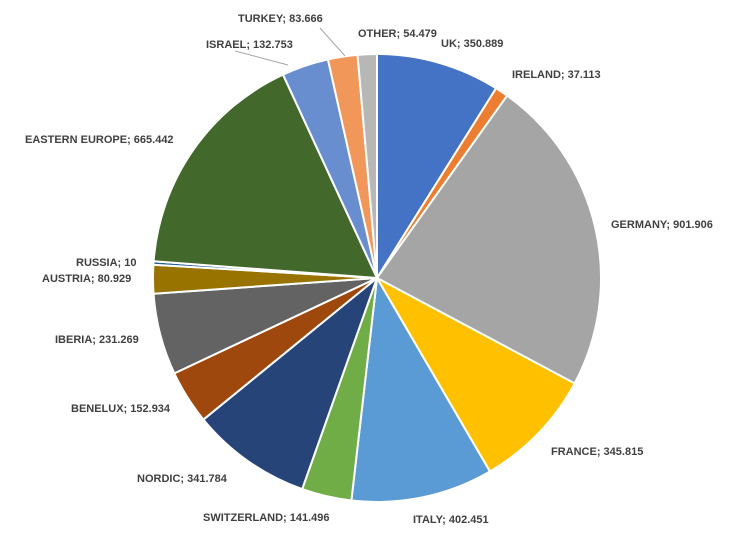 This screenshot has height=540, width=742. I want to click on data-label-turkey: TURKEY; 83.666, so click(280, 19).